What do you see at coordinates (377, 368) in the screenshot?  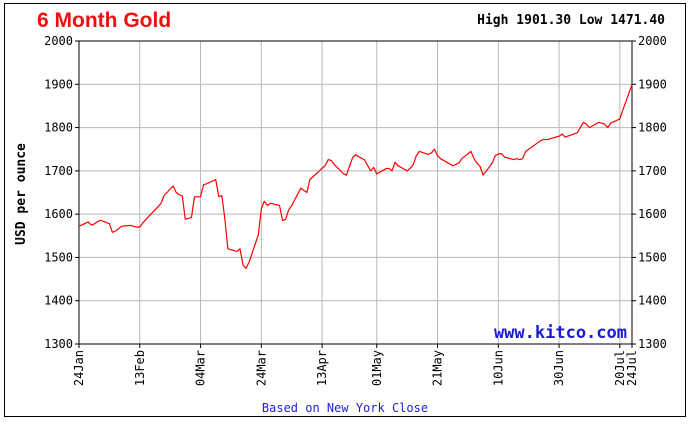 I see `x-tick-label: 01May` at bounding box center [377, 368].